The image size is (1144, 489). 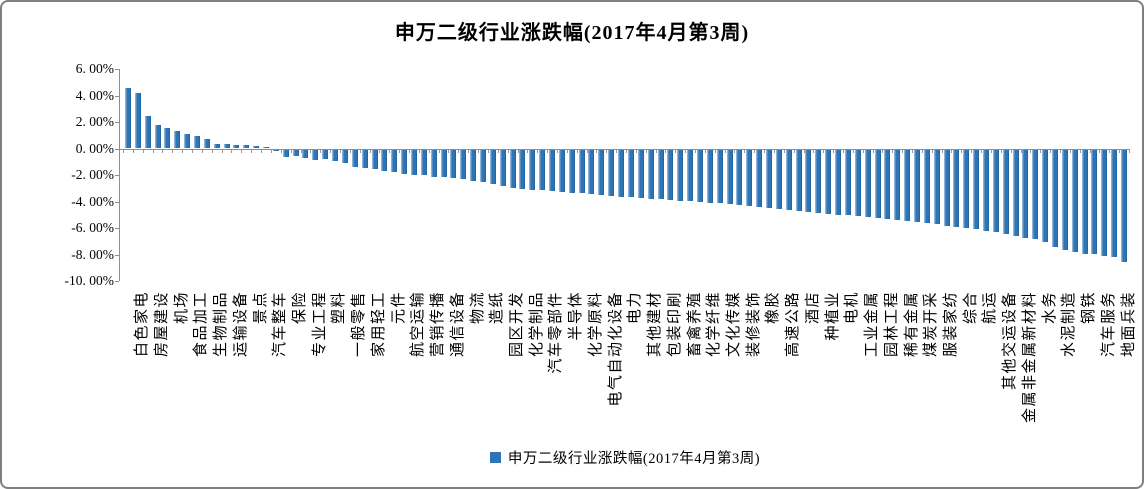 What do you see at coordinates (694, 324) in the screenshot?
I see `x-axis-label: 畜禽养殖` at bounding box center [694, 324].